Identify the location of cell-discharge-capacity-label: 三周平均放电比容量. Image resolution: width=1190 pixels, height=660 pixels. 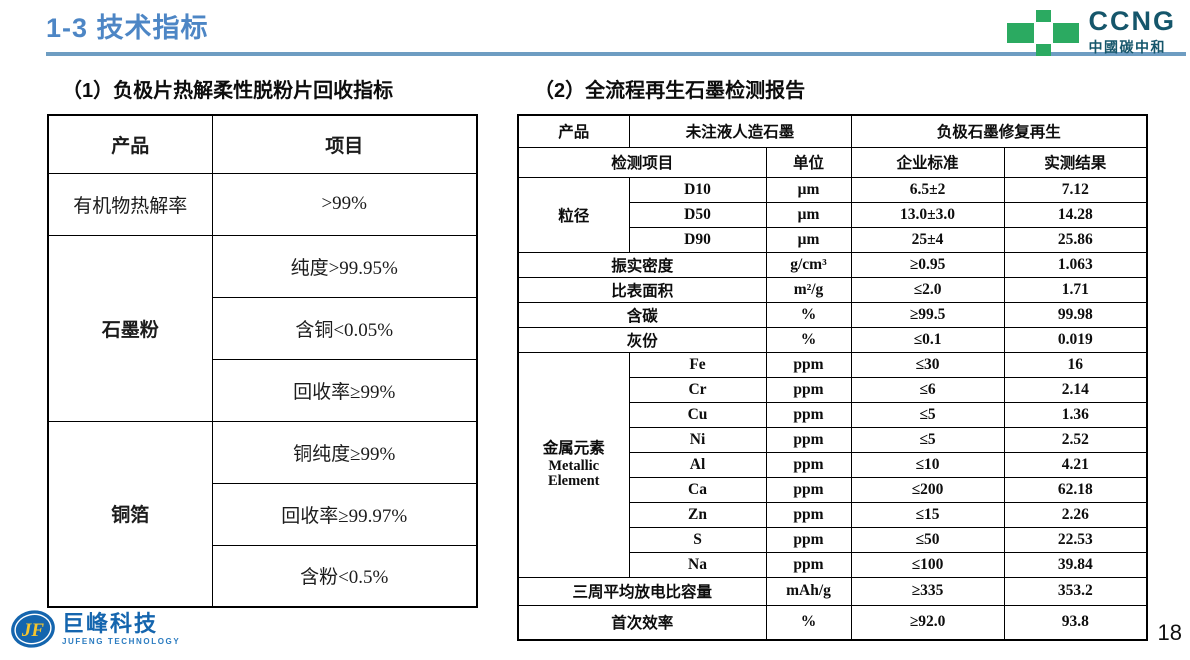
(642, 591).